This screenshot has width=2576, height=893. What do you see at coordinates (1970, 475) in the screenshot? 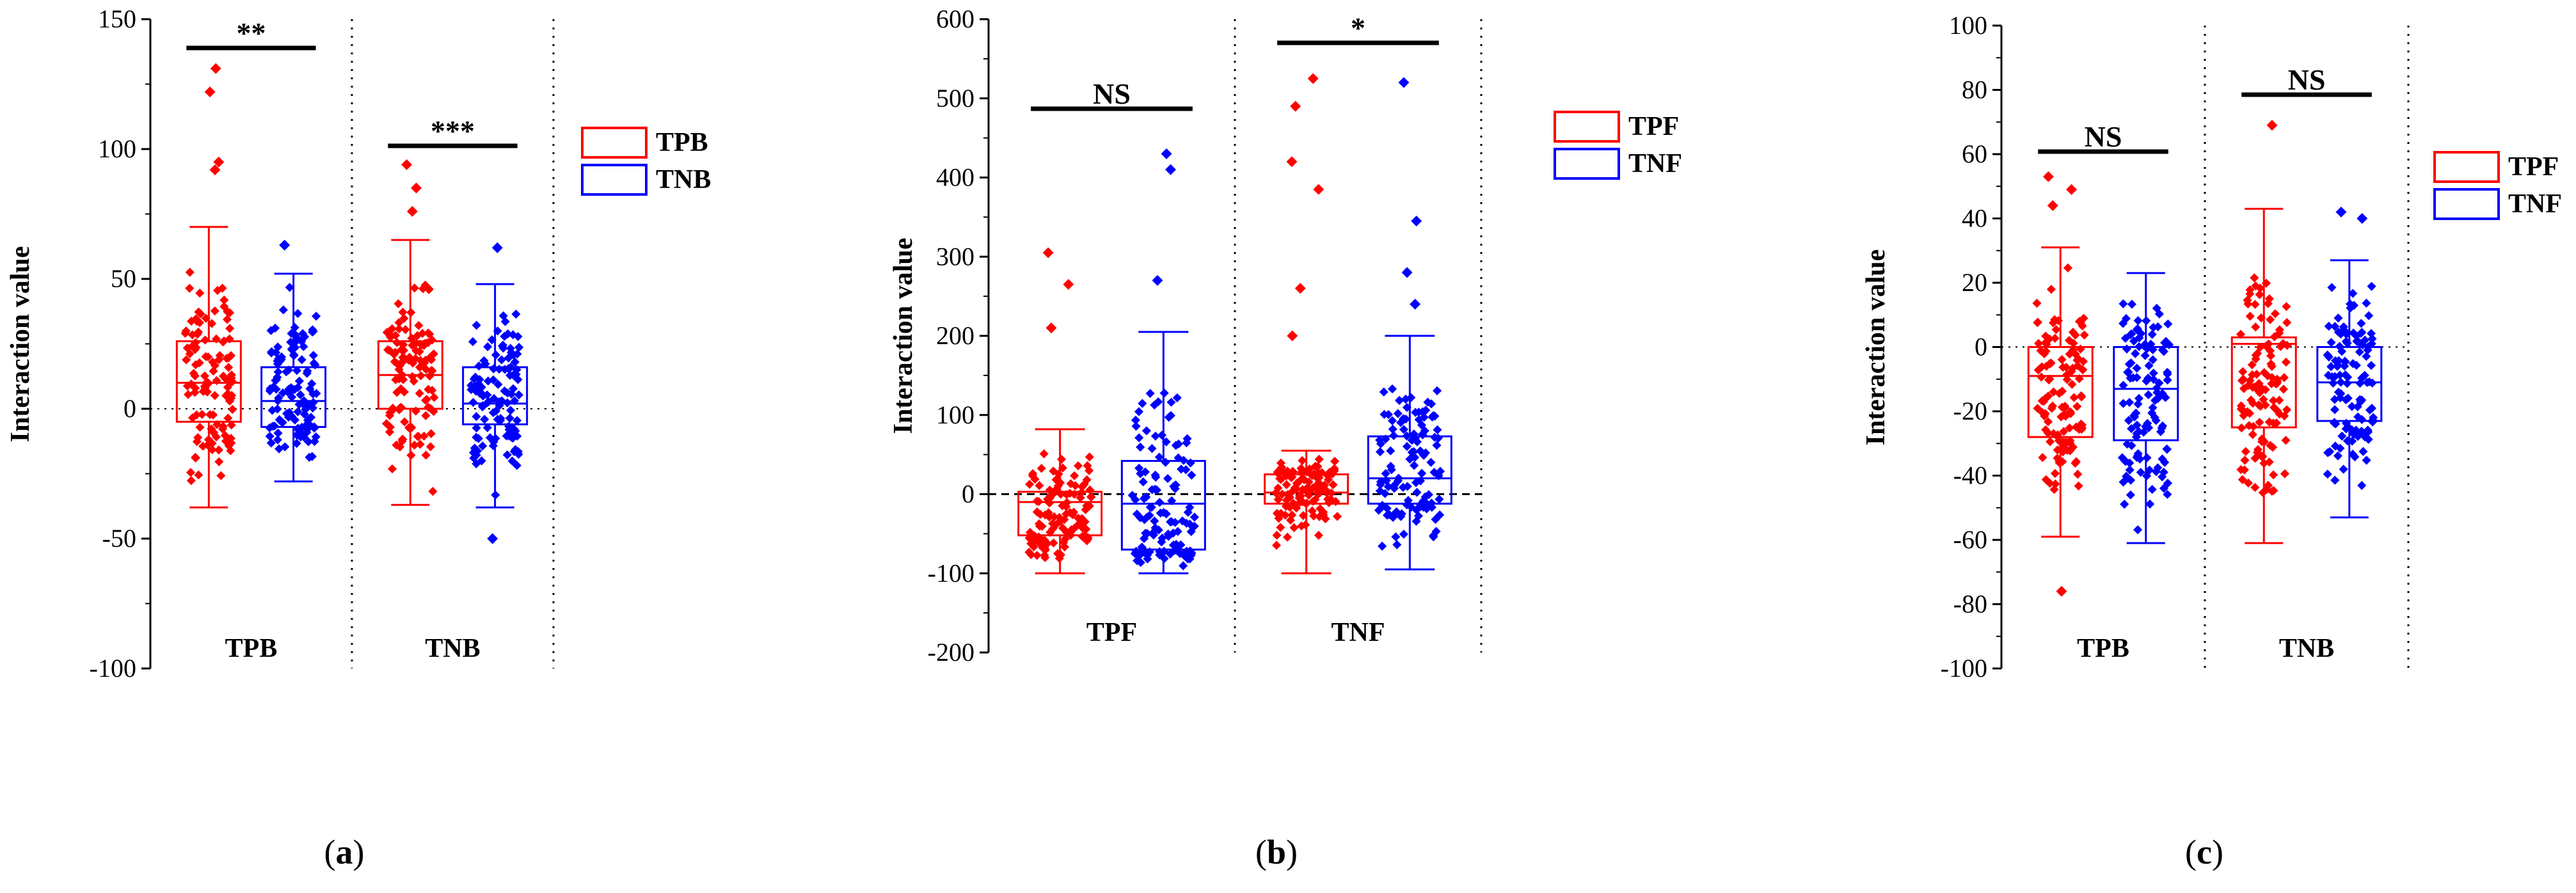
I see `y-tick-label: -40` at bounding box center [1970, 475].